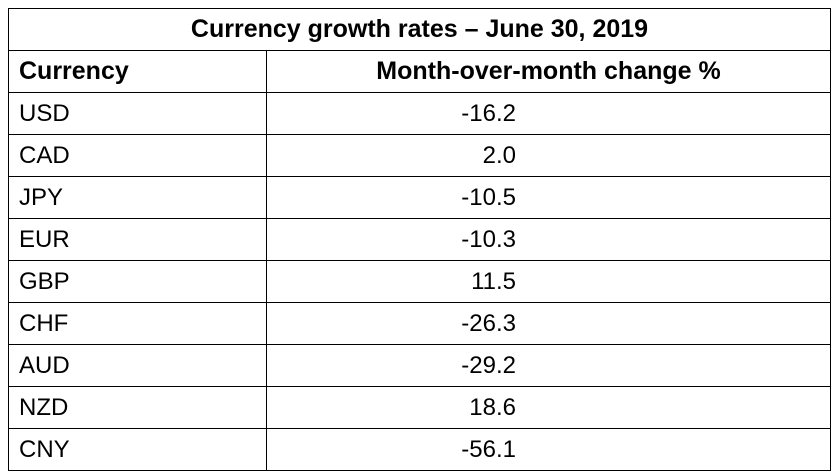  I want to click on currency-cell: USD, so click(137, 113).